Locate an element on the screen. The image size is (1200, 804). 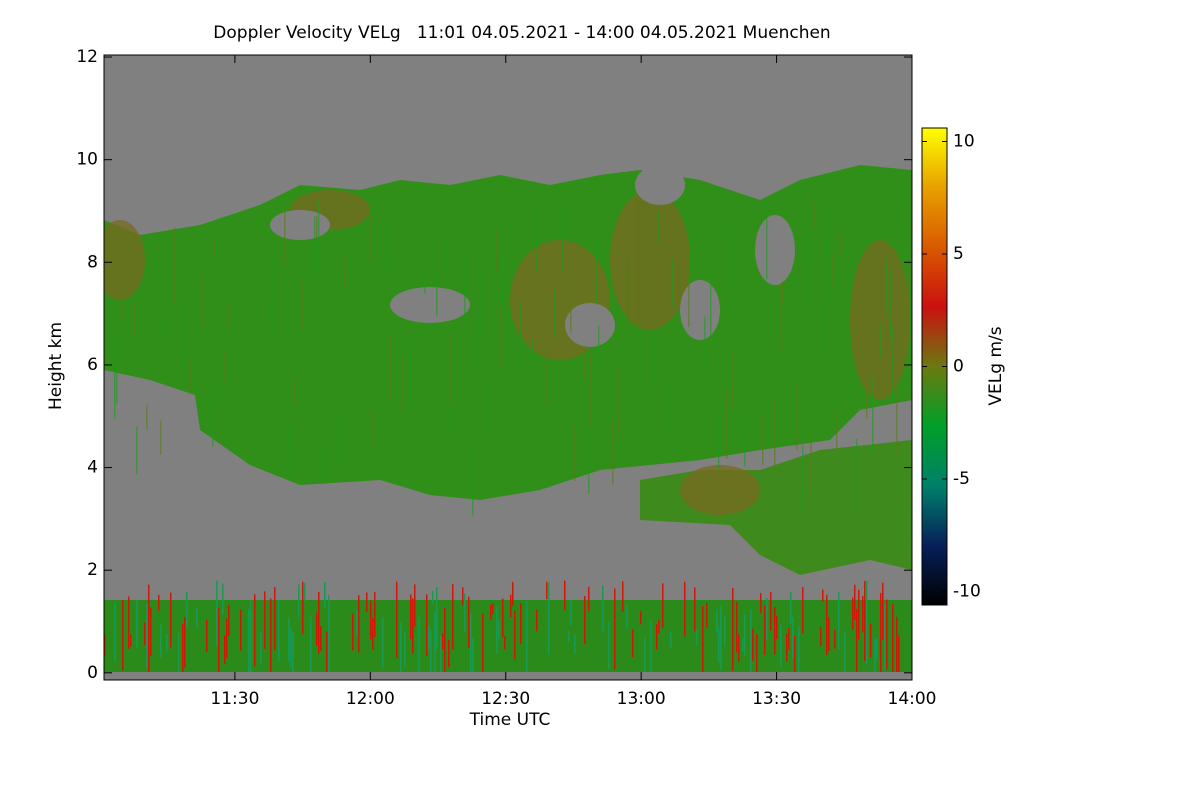
x-tick-label: 12:00 is located at coordinates (370, 699).